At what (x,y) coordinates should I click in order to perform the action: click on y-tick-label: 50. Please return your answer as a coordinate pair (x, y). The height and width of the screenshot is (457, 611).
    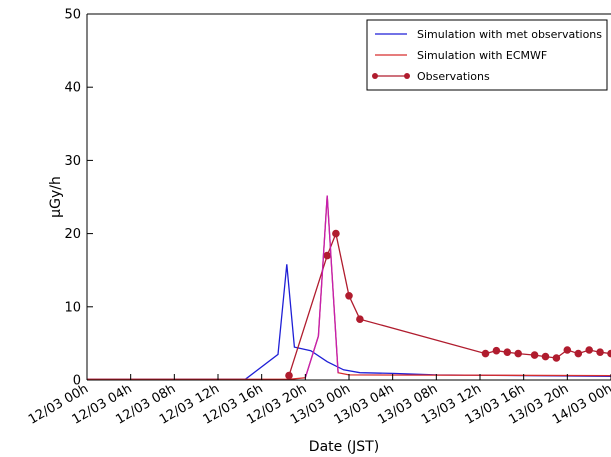
    Looking at the image, I should click on (72, 15).